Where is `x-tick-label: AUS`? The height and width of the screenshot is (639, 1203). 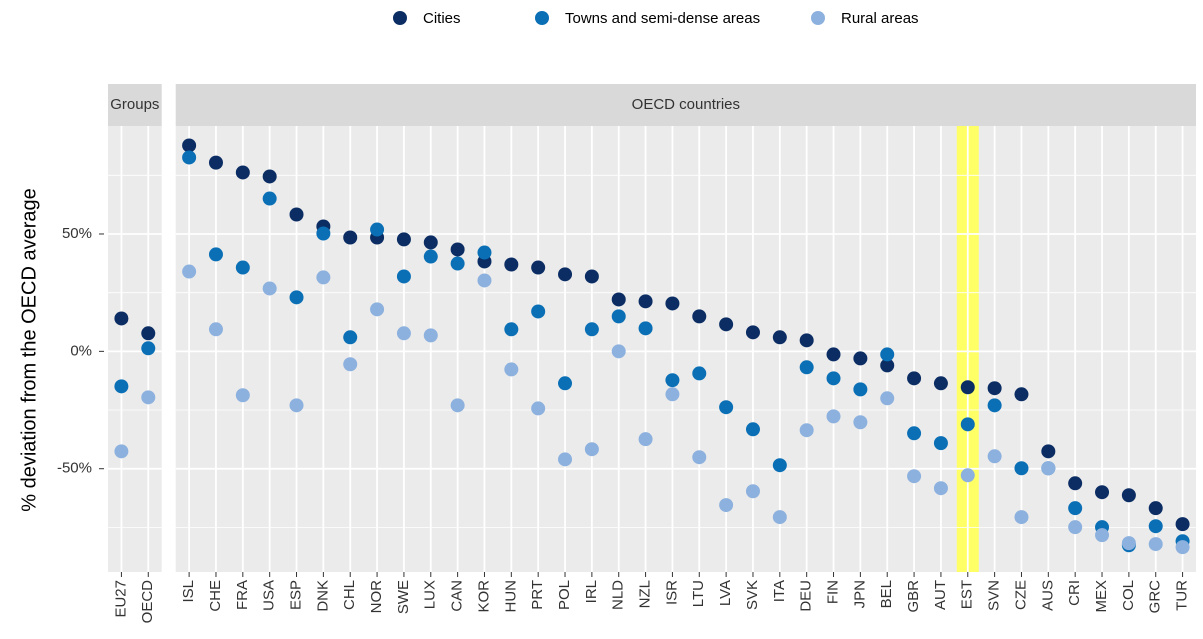
x-tick-label: AUS is located at coordinates (1047, 595).